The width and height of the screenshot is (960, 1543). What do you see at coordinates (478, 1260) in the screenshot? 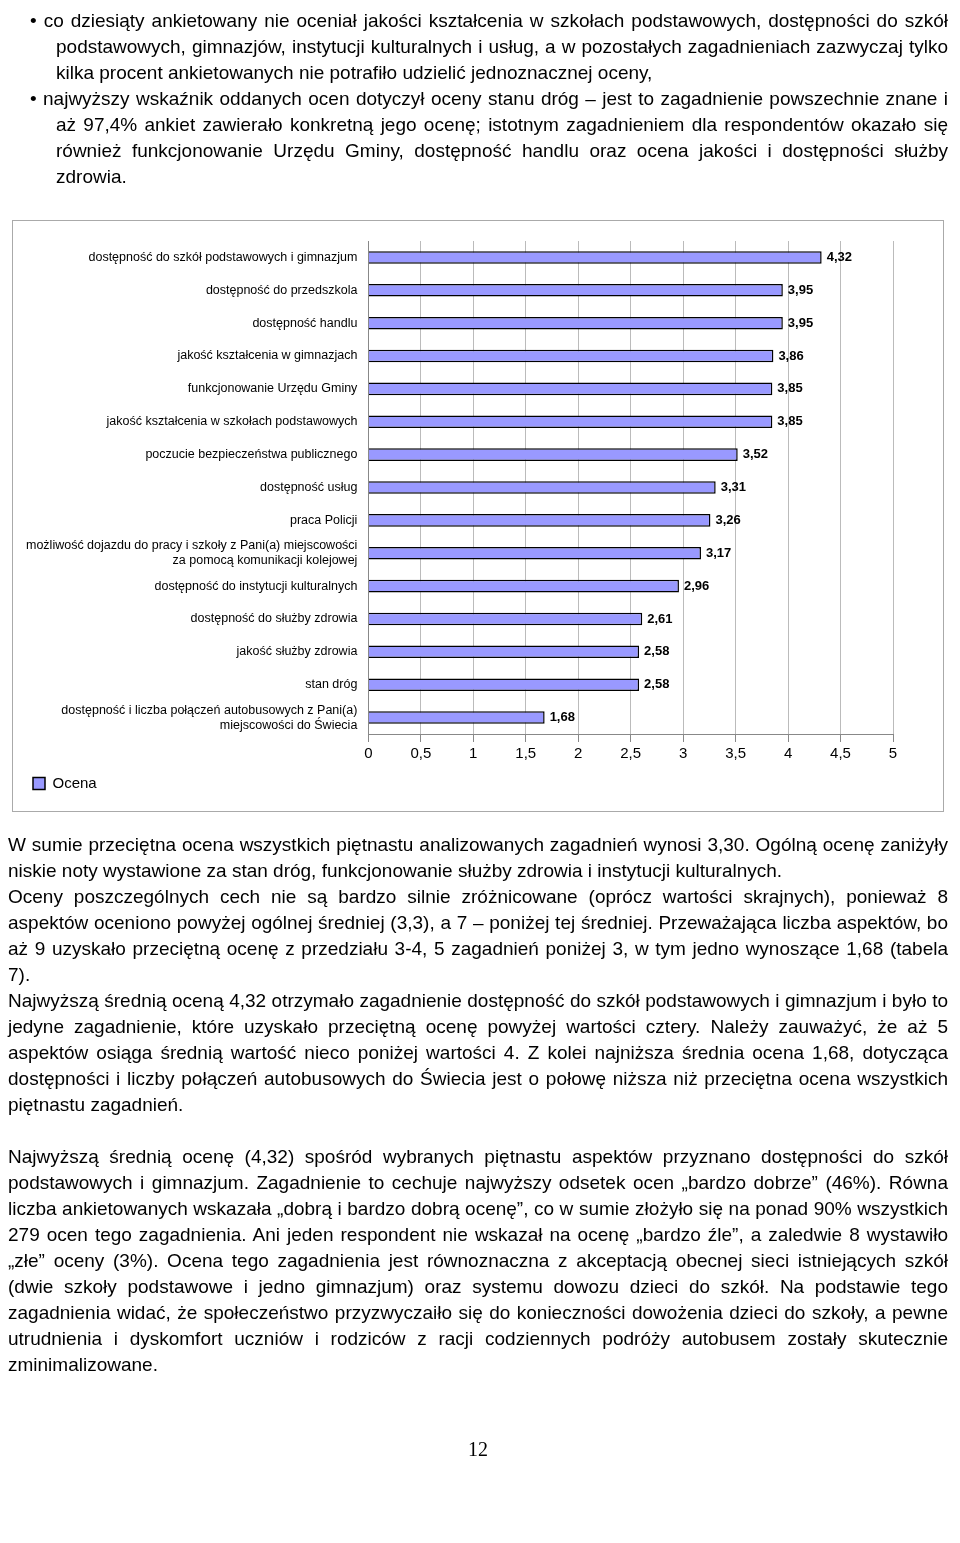
I see `text: Najwyższą średnią ocenę (4,32) spośród wybranych piętnastu aspektów przyznano dostępności do szkół podstawowych i gimnazjum. Zagadnienie to cechuje najwyższy odsetek ocen „bardzo dobrze” (46%). Równa liczba ankietowanych wskazała „dobrą i bardzo dobrą ocenę”, co w sumie złożyło się na ponad 90% wszystkich 279 ocen tego zagadnienia. Ani jeden respondent nie wskazał na ocenę „bardzo źle”, a zaledwie 8 wystawiło „złe” oceny (3%). Ocena tego zagadnienia jest równoznaczna z akceptacją obecnej sieci istniejących szkół (dwie szkoły podstawowe i jedno gimnazjum) oraz systemu dowozu dzieci do szkół. Na podstawie tego zagadnienia widać, że społeczeństwo przyzwyczaiło się do konieczności dowożenia dzieci do szkoły, a pewne utrudnienia i dyskomfort uczniów i rodziców z racji codziennych podróży autobusem zostały skutecznie zminimalizowane.` at bounding box center [478, 1260].